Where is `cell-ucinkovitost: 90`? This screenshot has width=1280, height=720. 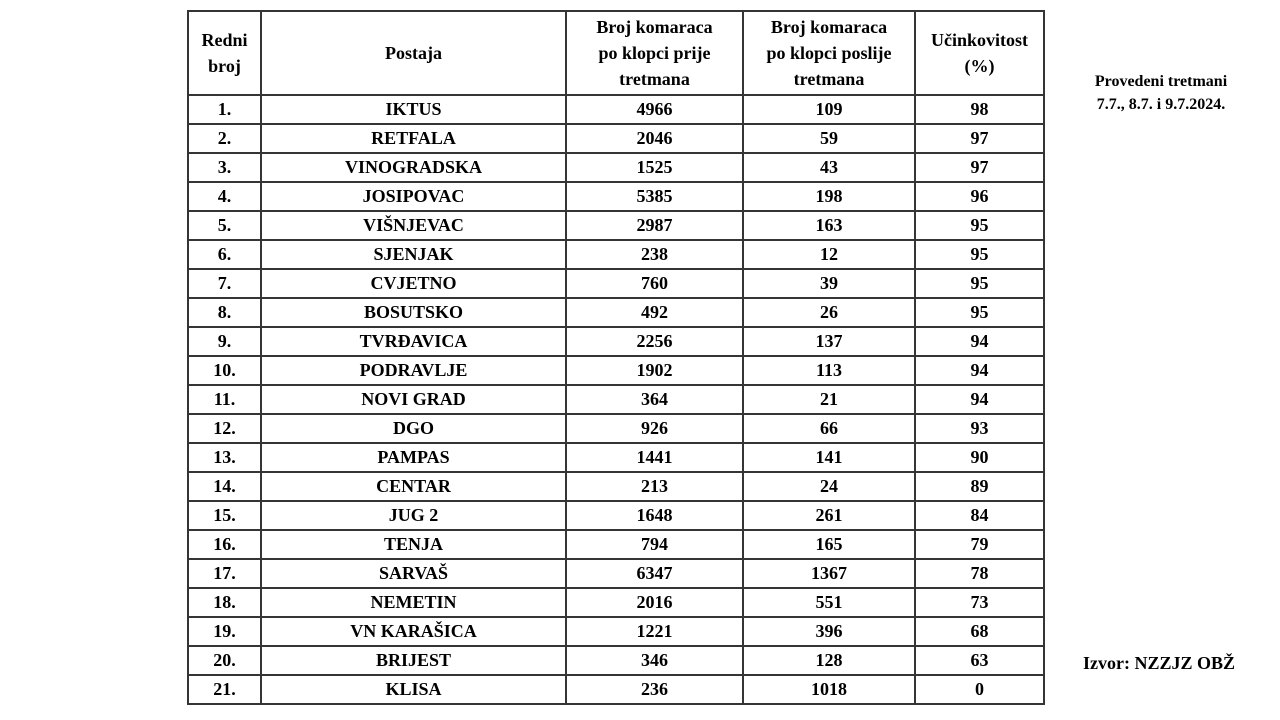 cell-ucinkovitost: 90 is located at coordinates (979, 457).